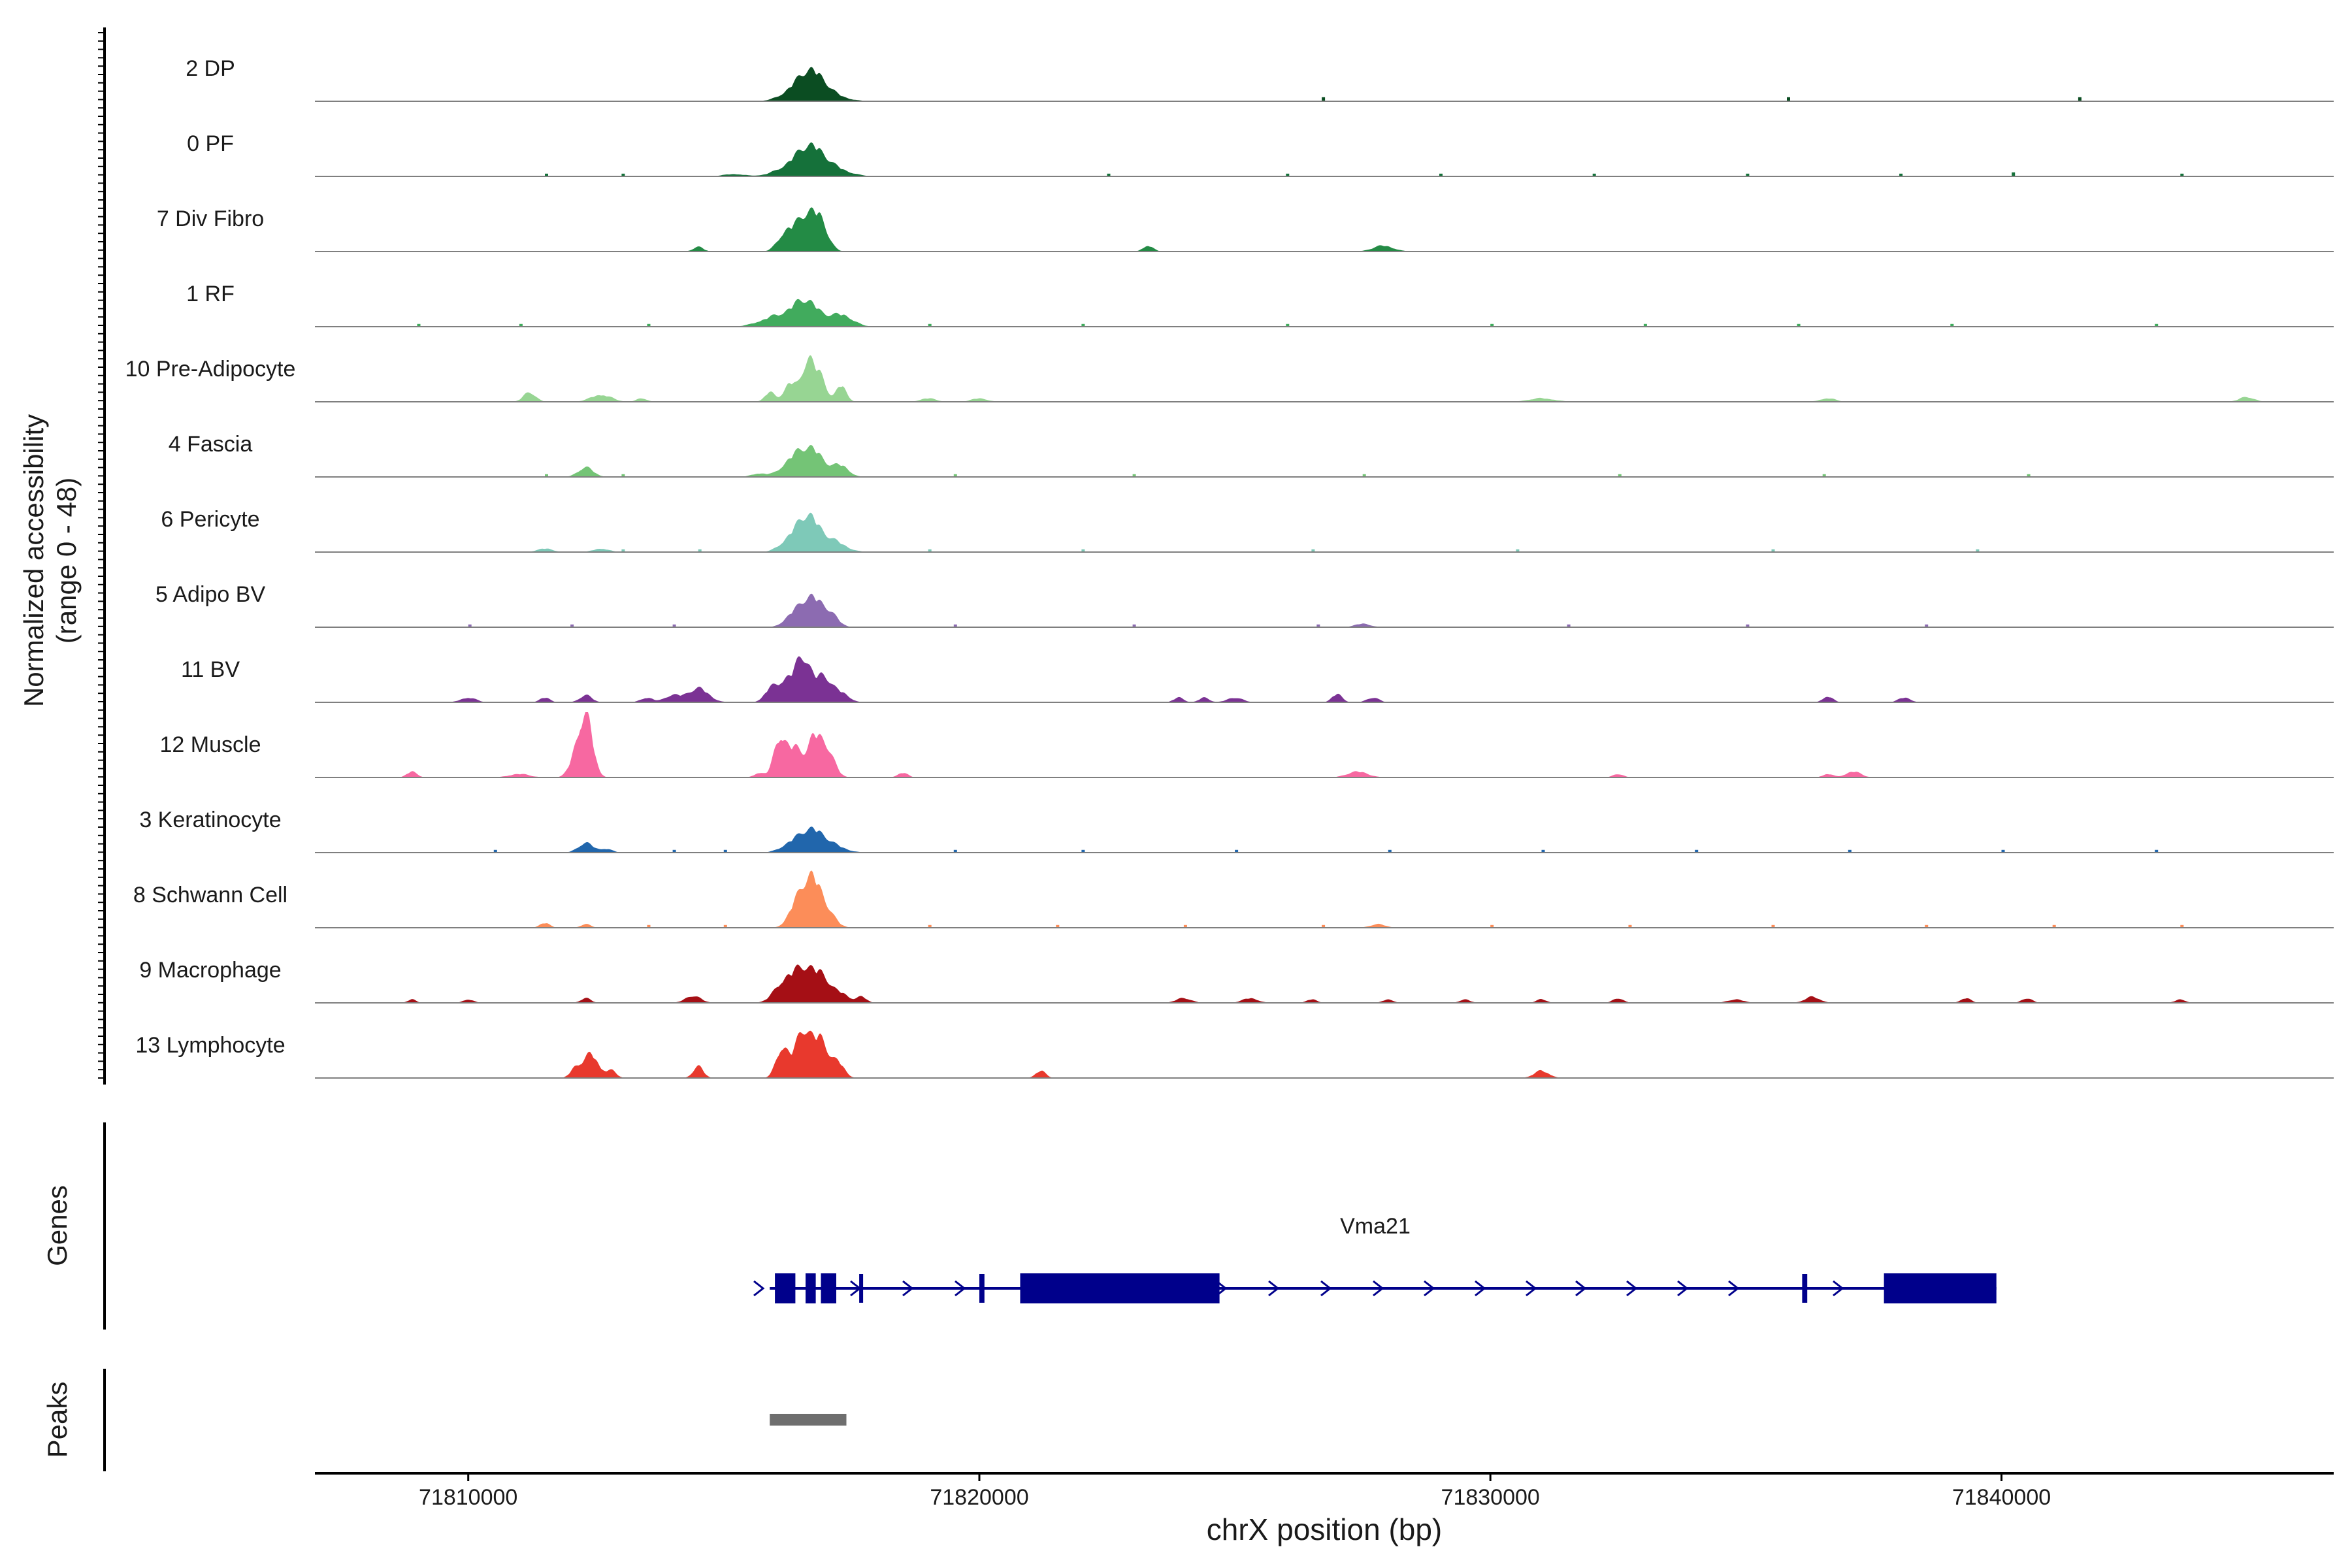  Describe the element at coordinates (210, 669) in the screenshot. I see `track-label: 11 BV` at that location.